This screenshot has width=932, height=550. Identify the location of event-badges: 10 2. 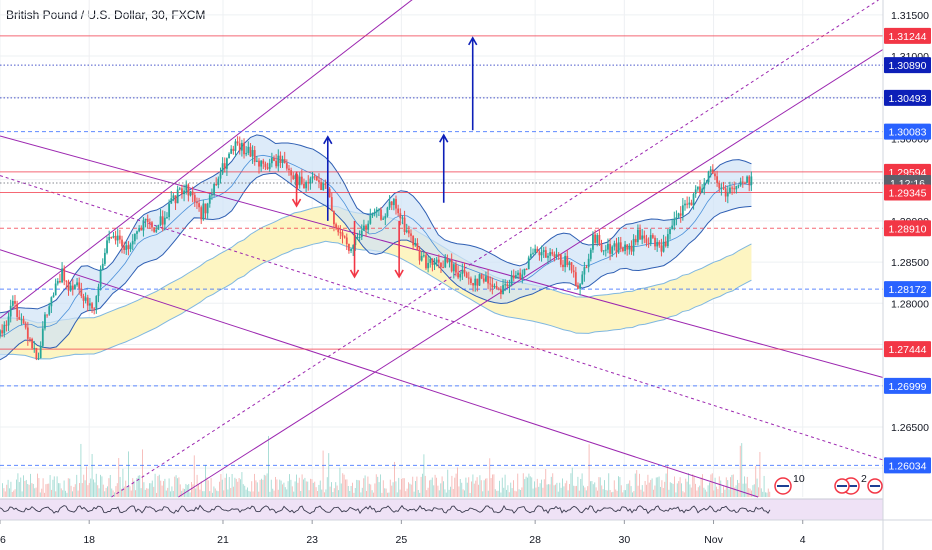
(828, 484).